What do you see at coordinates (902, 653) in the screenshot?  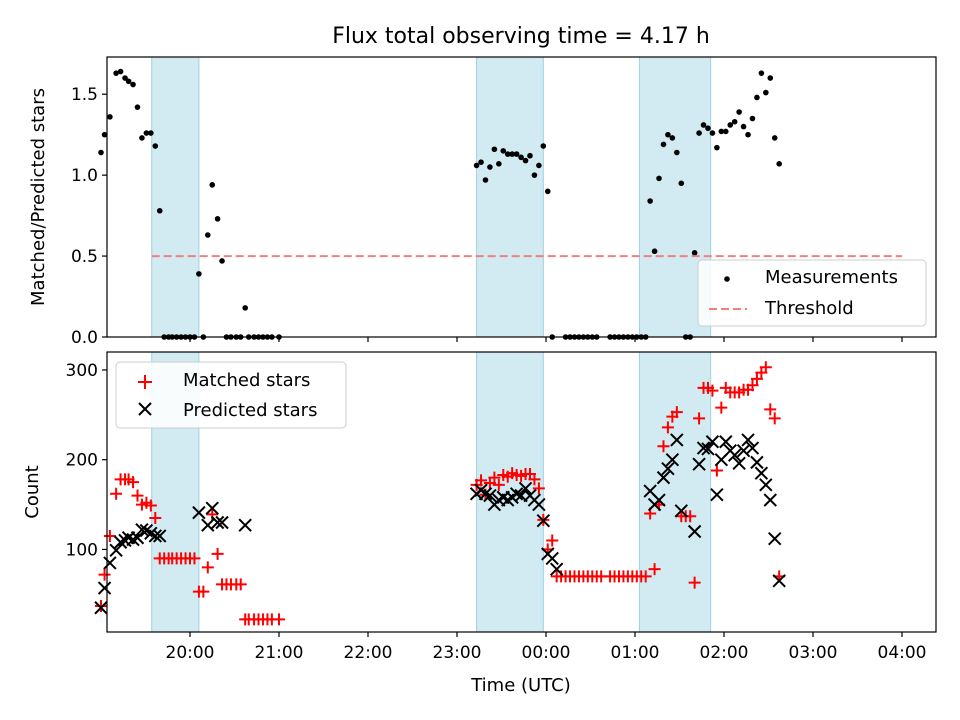 I see `x-tick-label: 04:00` at bounding box center [902, 653].